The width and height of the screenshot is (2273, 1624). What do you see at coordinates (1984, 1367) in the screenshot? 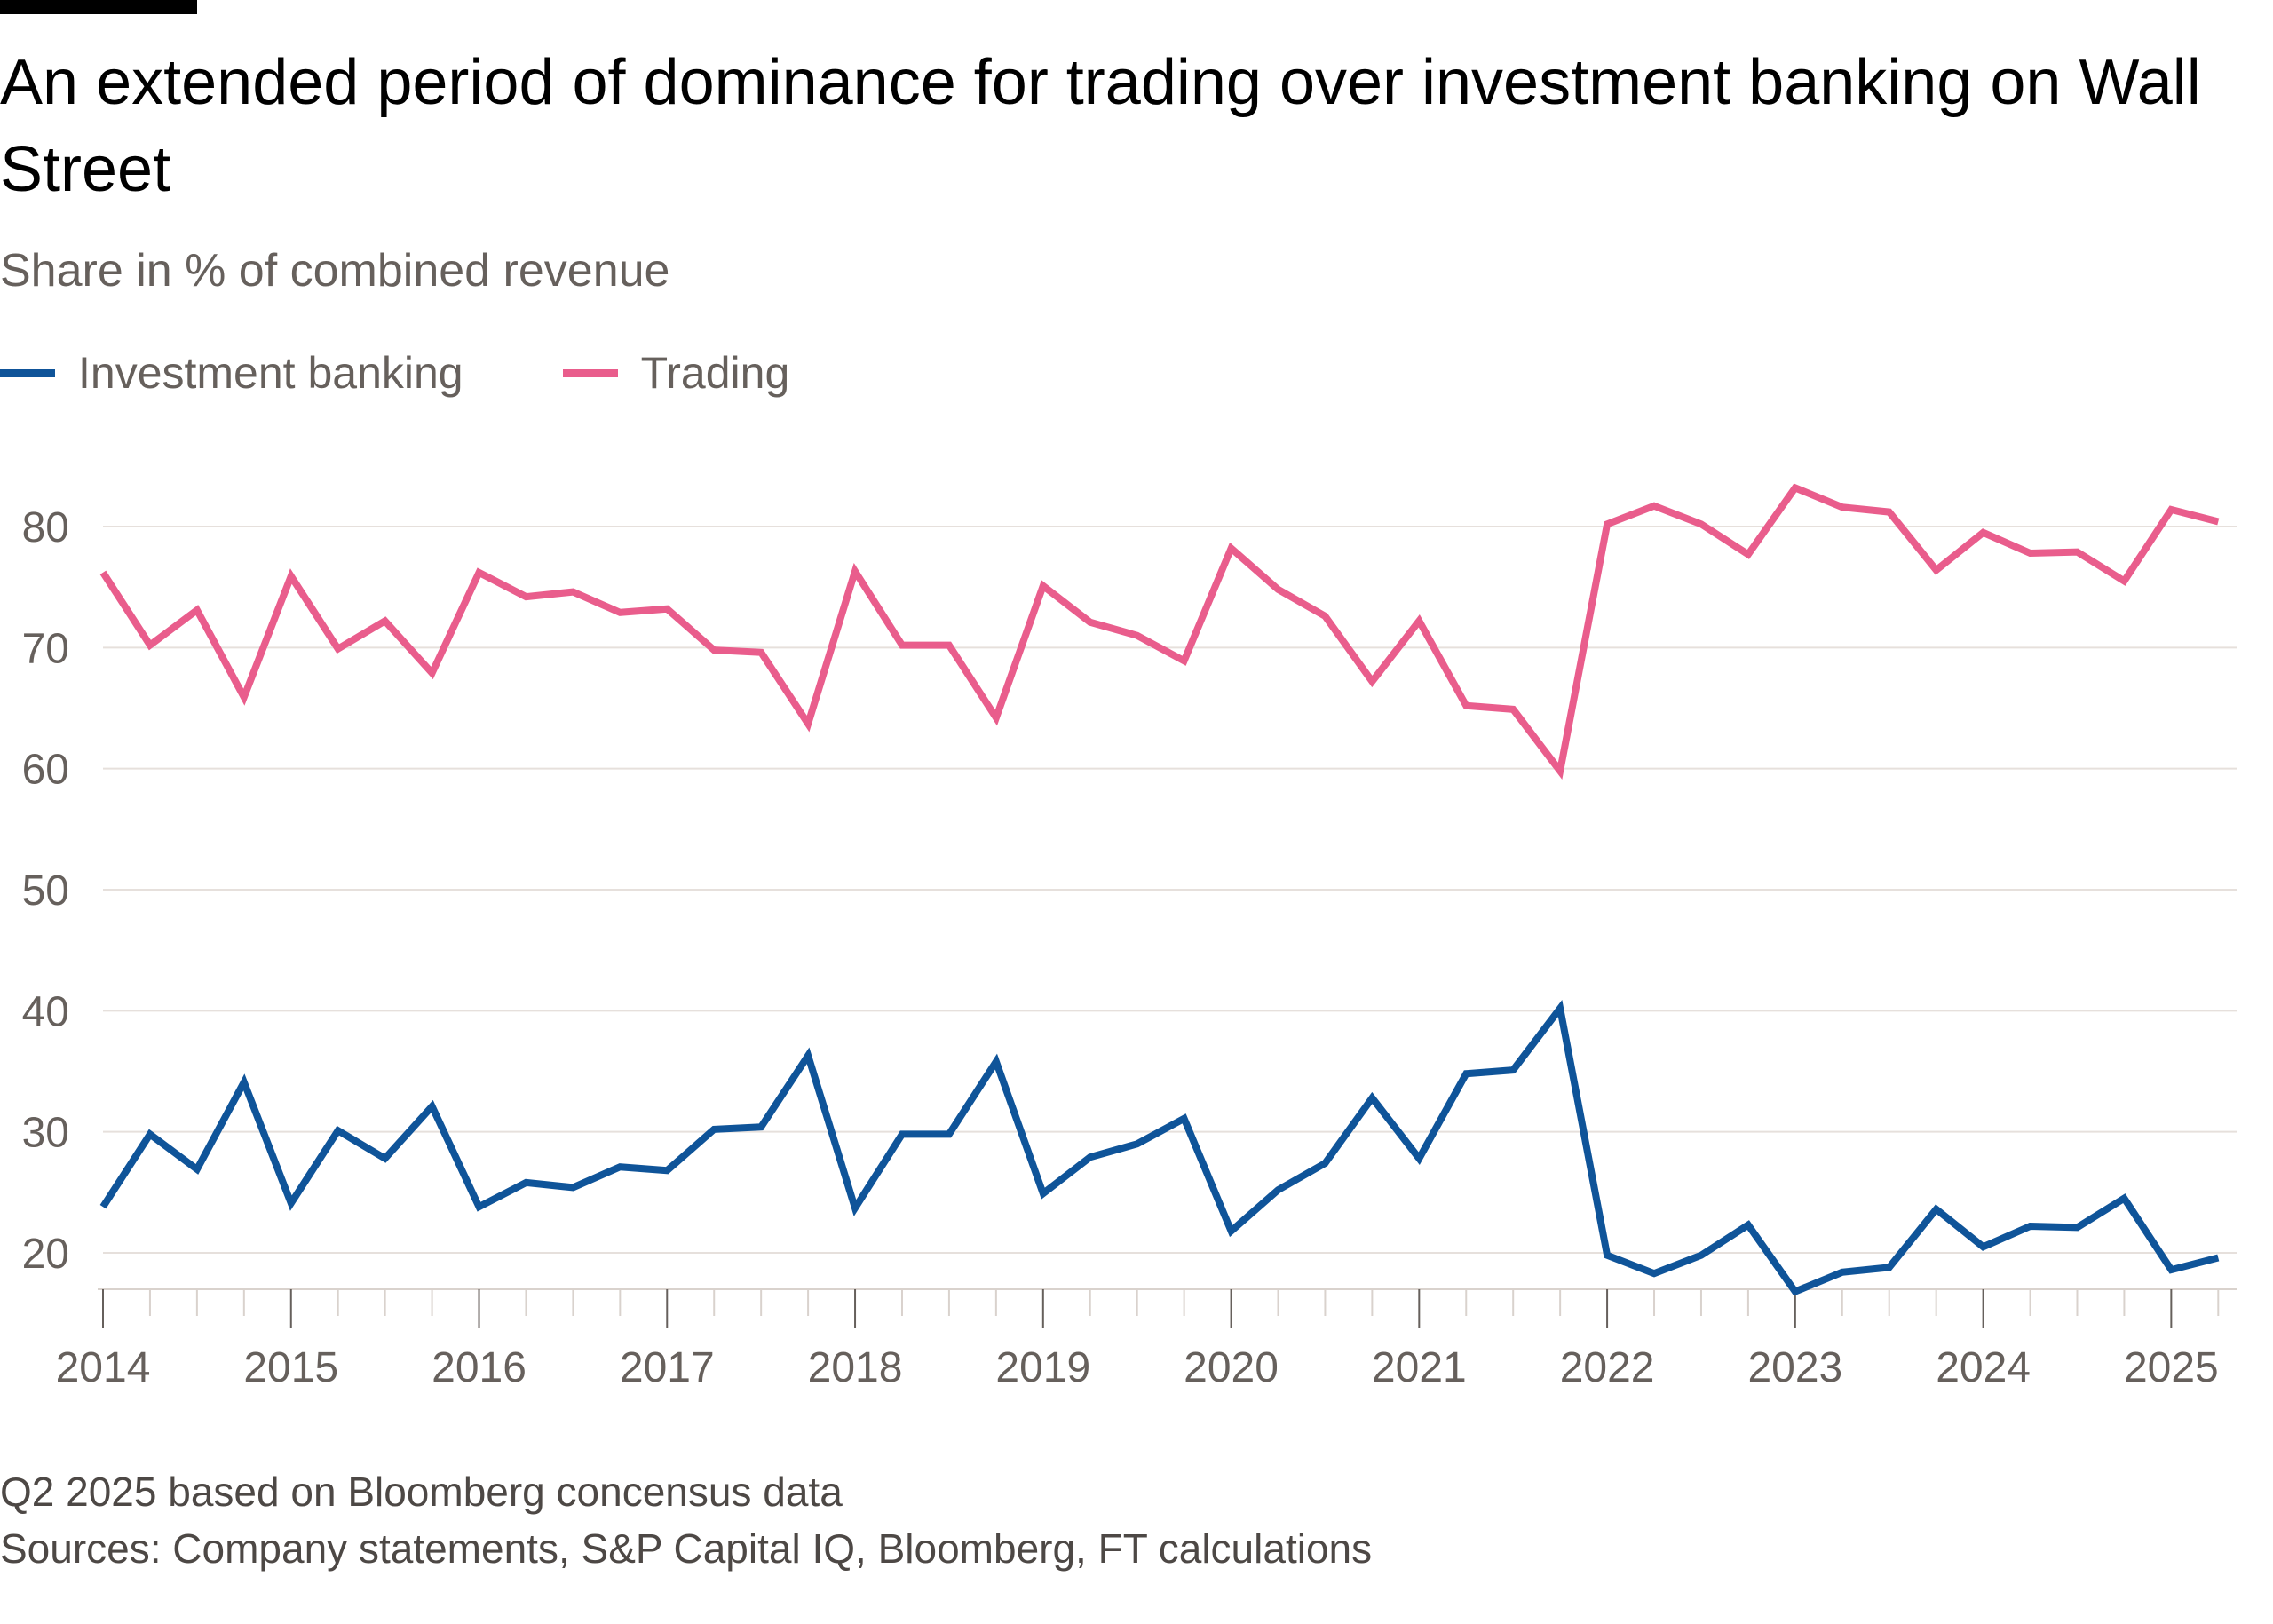
I see `x-tick-label-2024: 2024` at bounding box center [1984, 1367].